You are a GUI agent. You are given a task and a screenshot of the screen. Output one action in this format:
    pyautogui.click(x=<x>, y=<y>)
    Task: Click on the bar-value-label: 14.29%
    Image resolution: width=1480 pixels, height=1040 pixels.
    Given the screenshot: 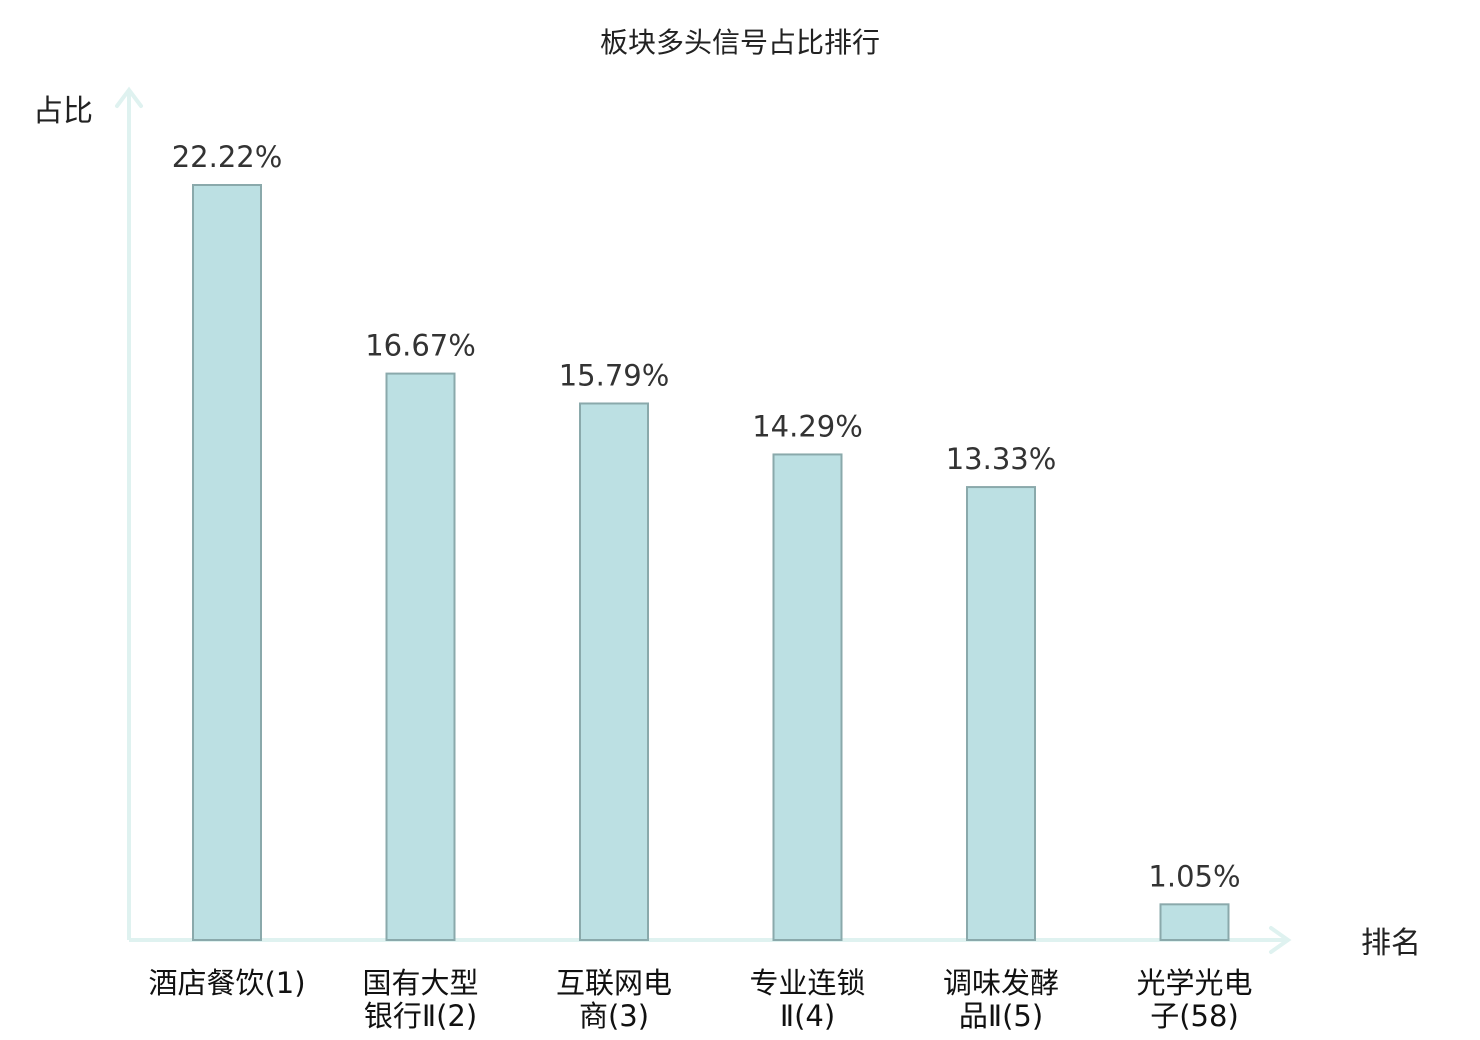 What is the action you would take?
    pyautogui.click(x=807, y=426)
    